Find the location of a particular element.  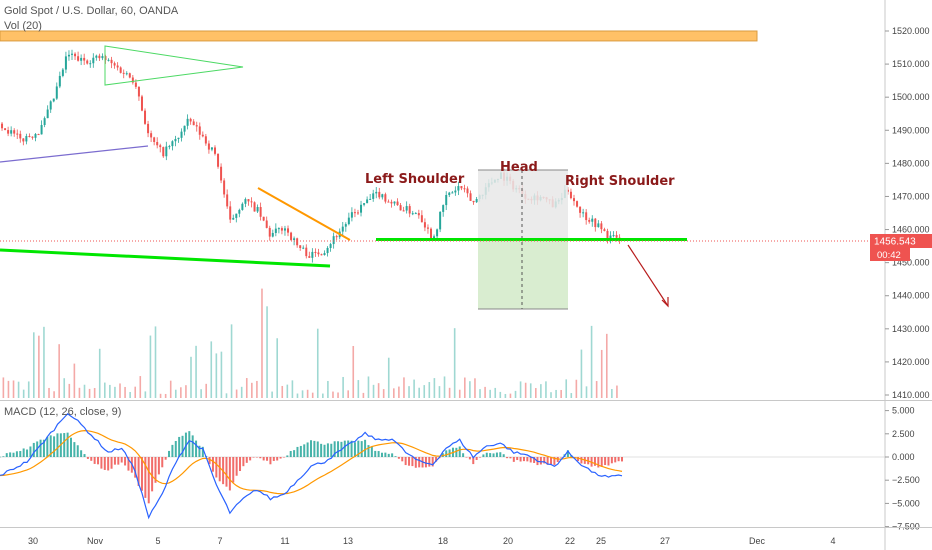

left-shoulder-label: Left Shoulder is located at coordinates (415, 179).